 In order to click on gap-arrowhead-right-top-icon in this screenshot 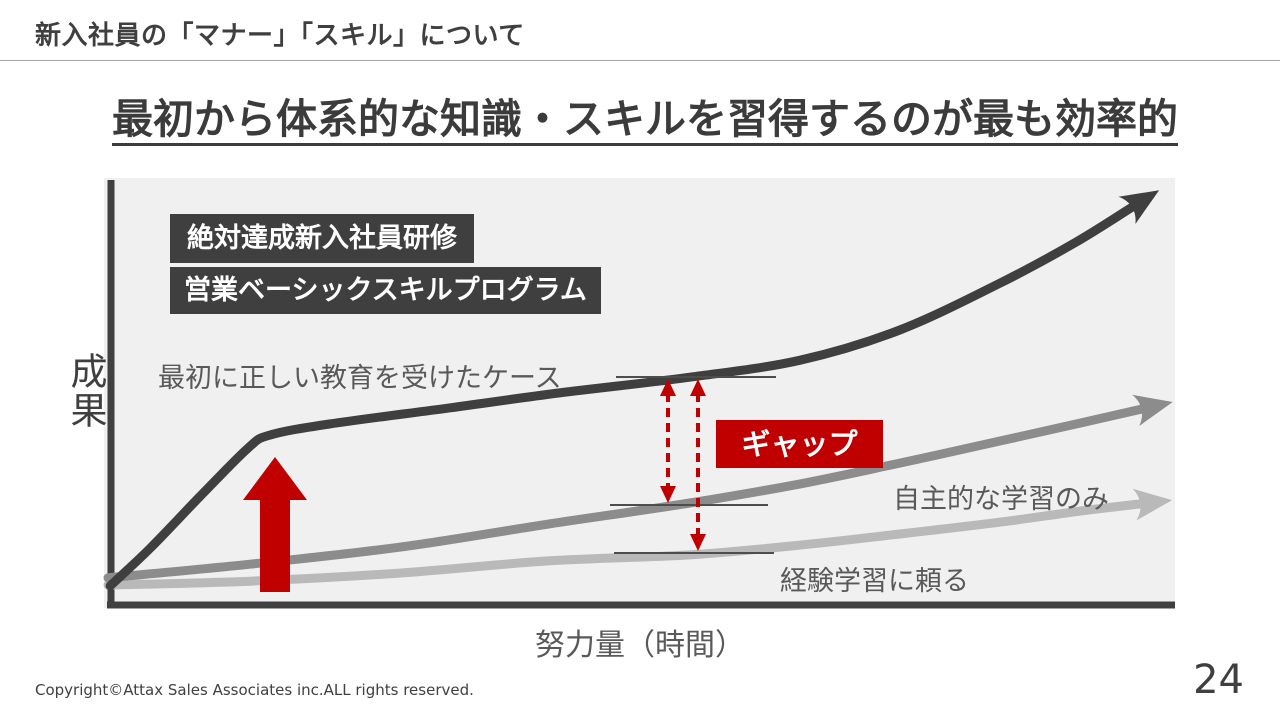, I will do `click(698, 387)`.